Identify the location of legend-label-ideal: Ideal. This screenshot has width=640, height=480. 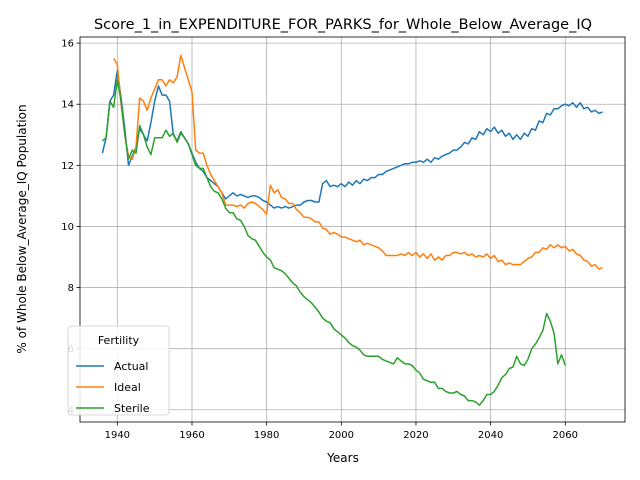
(127, 387).